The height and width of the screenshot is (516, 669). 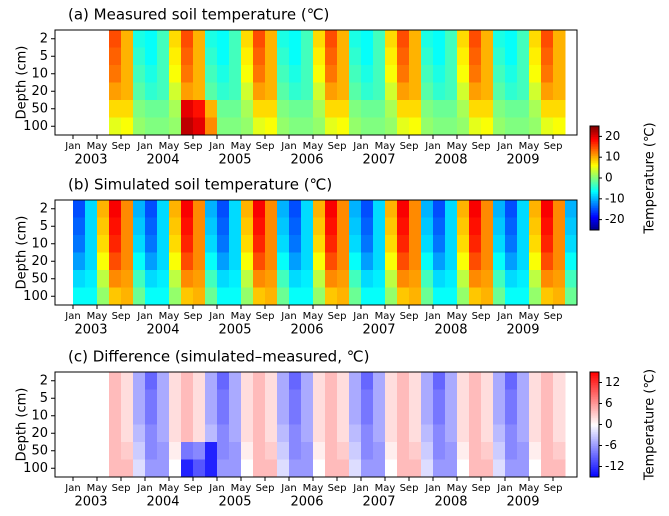 What do you see at coordinates (39, 261) in the screenshot?
I see `y-tick-label: 20` at bounding box center [39, 261].